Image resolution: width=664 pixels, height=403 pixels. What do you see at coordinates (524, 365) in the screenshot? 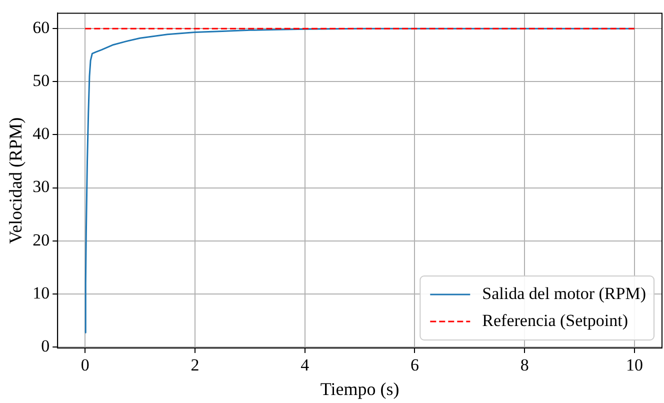
I see `x-tick-label: 8` at bounding box center [524, 365].